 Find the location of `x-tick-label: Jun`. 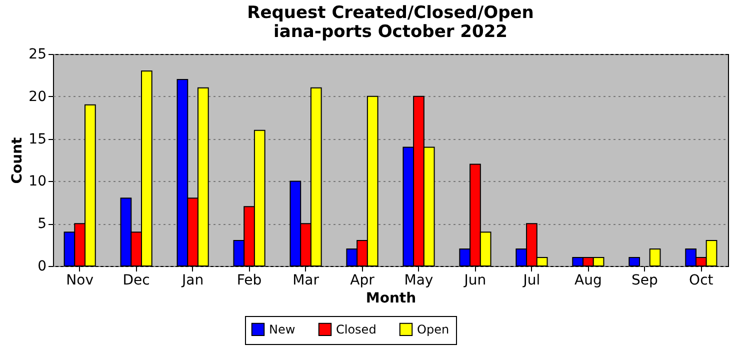

x-tick-label: Jun is located at coordinates (474, 280).